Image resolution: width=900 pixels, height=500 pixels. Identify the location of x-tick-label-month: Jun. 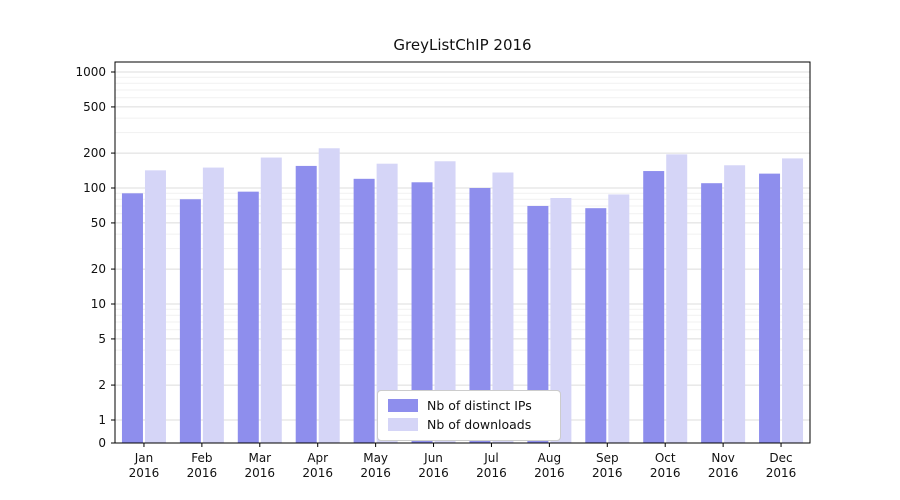
(433, 458).